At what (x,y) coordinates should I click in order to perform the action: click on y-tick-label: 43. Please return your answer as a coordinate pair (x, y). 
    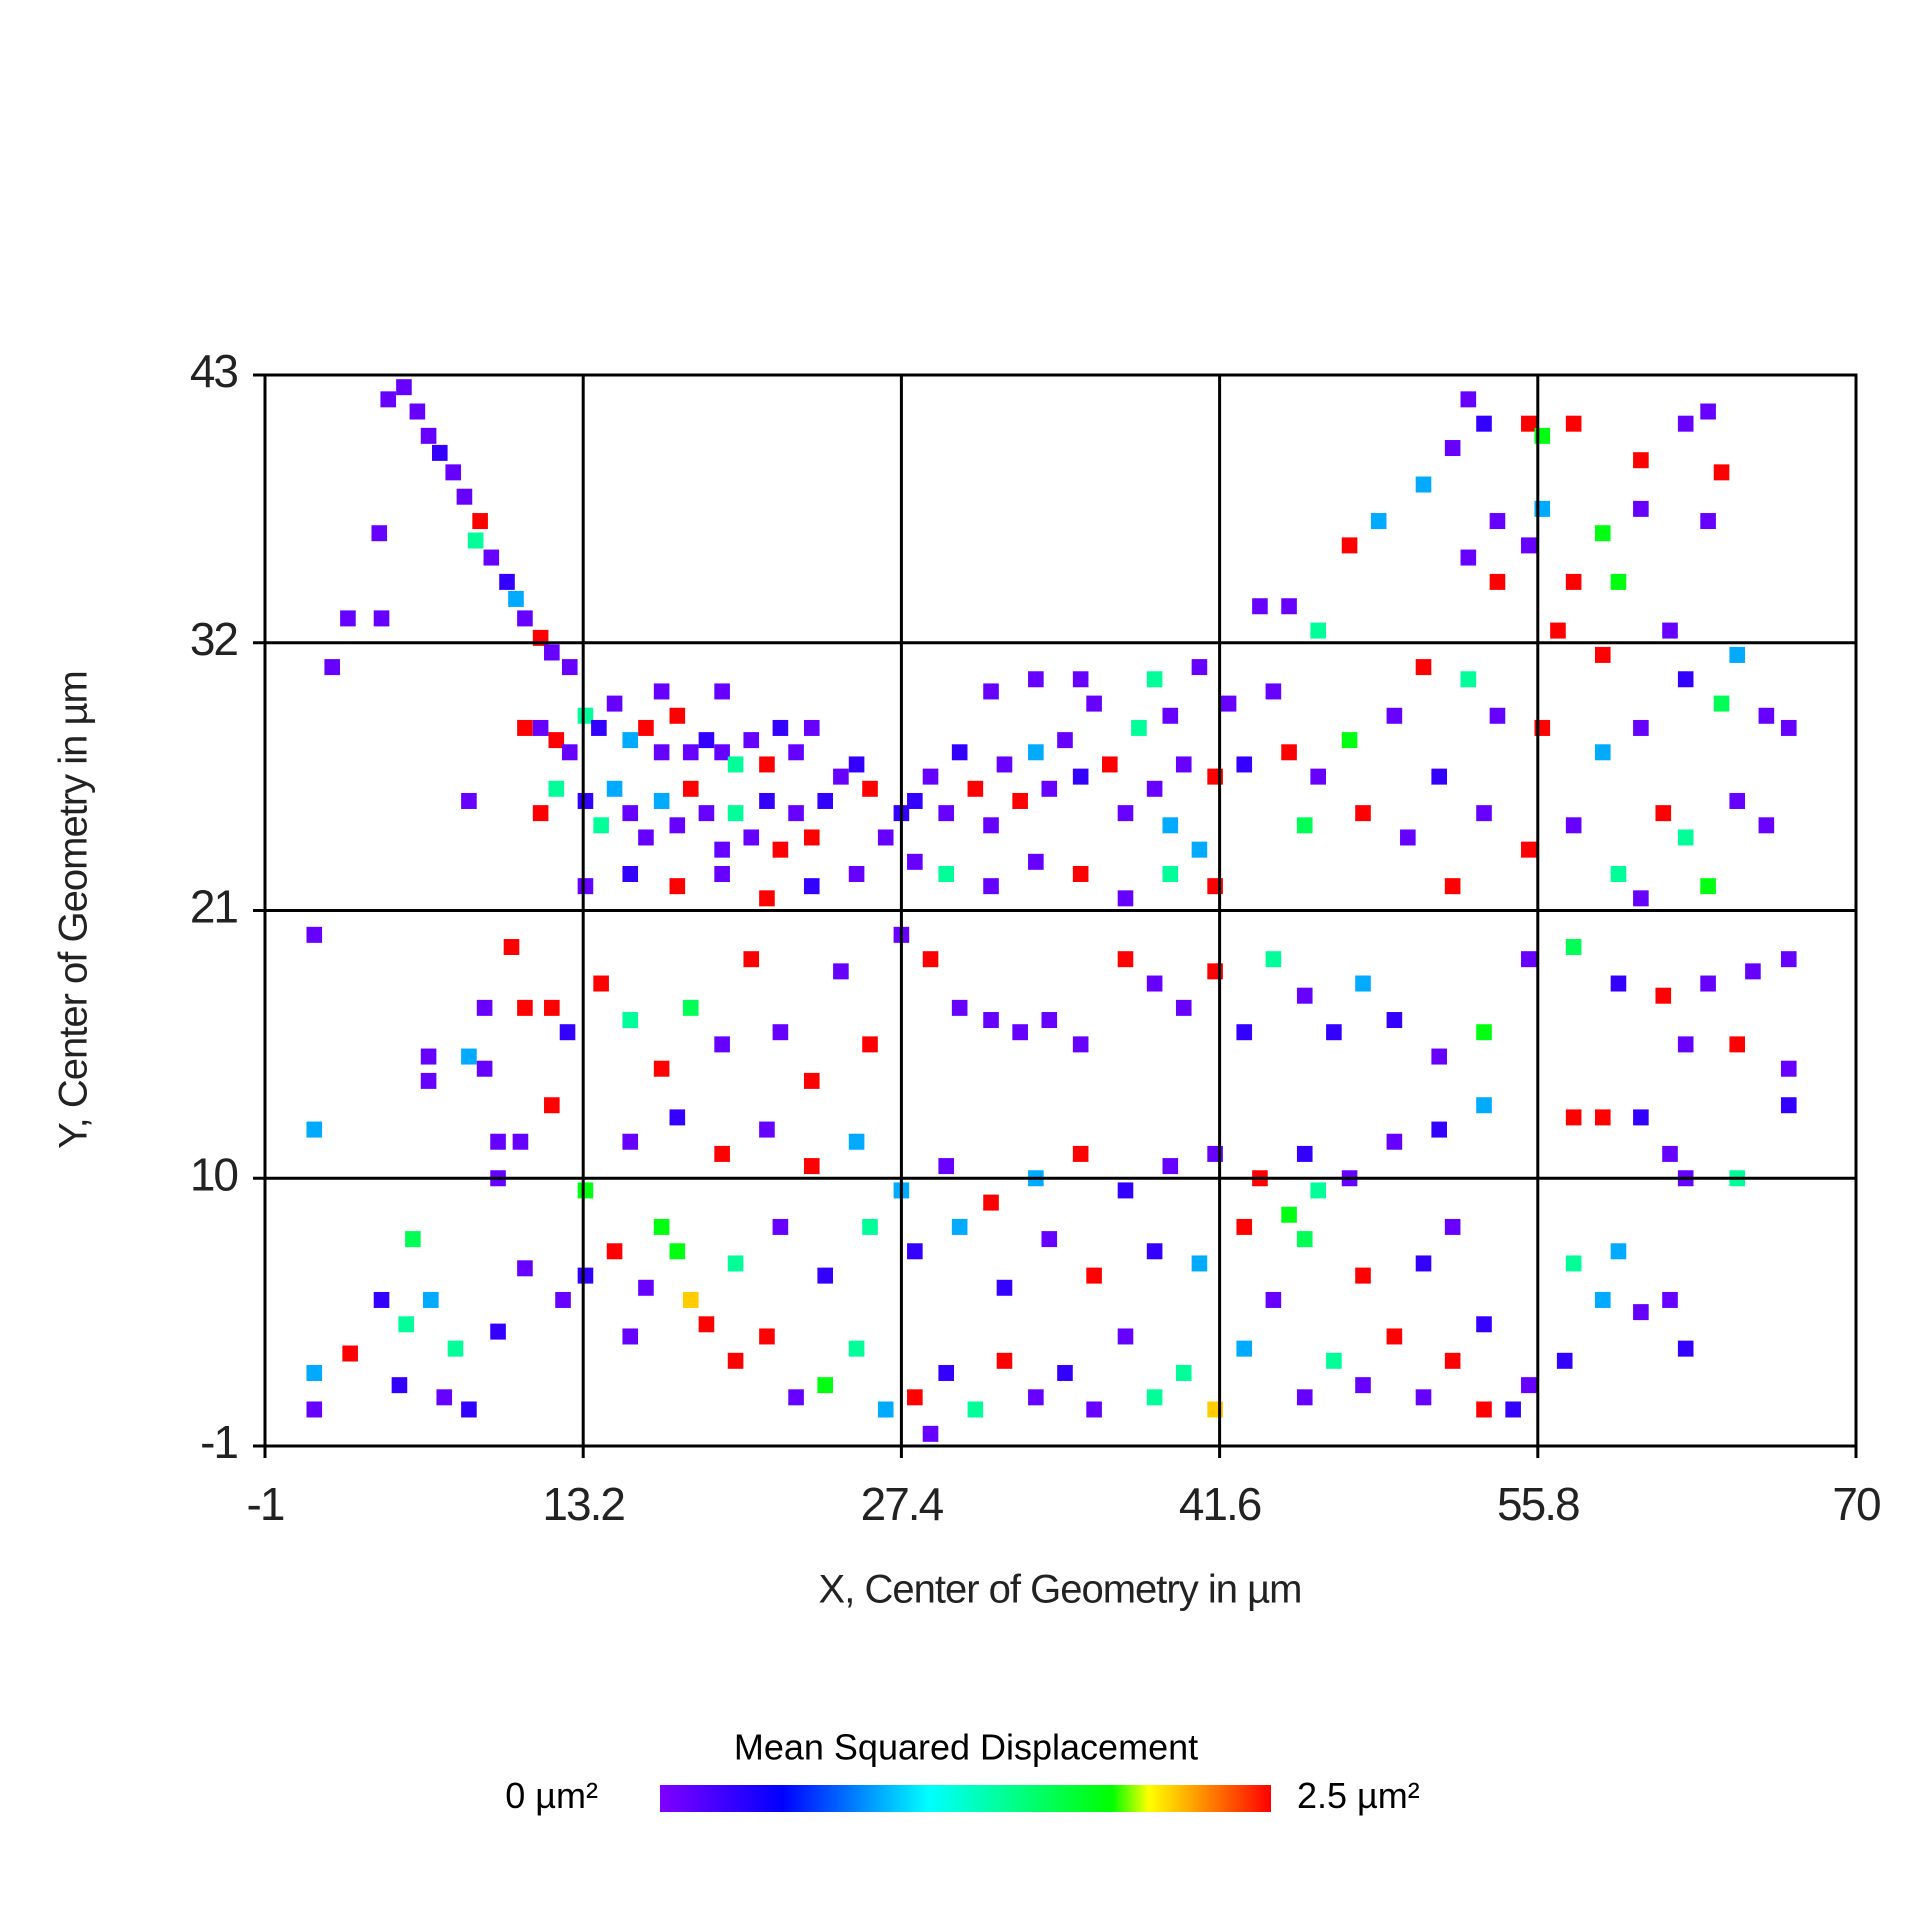
    Looking at the image, I should click on (214, 371).